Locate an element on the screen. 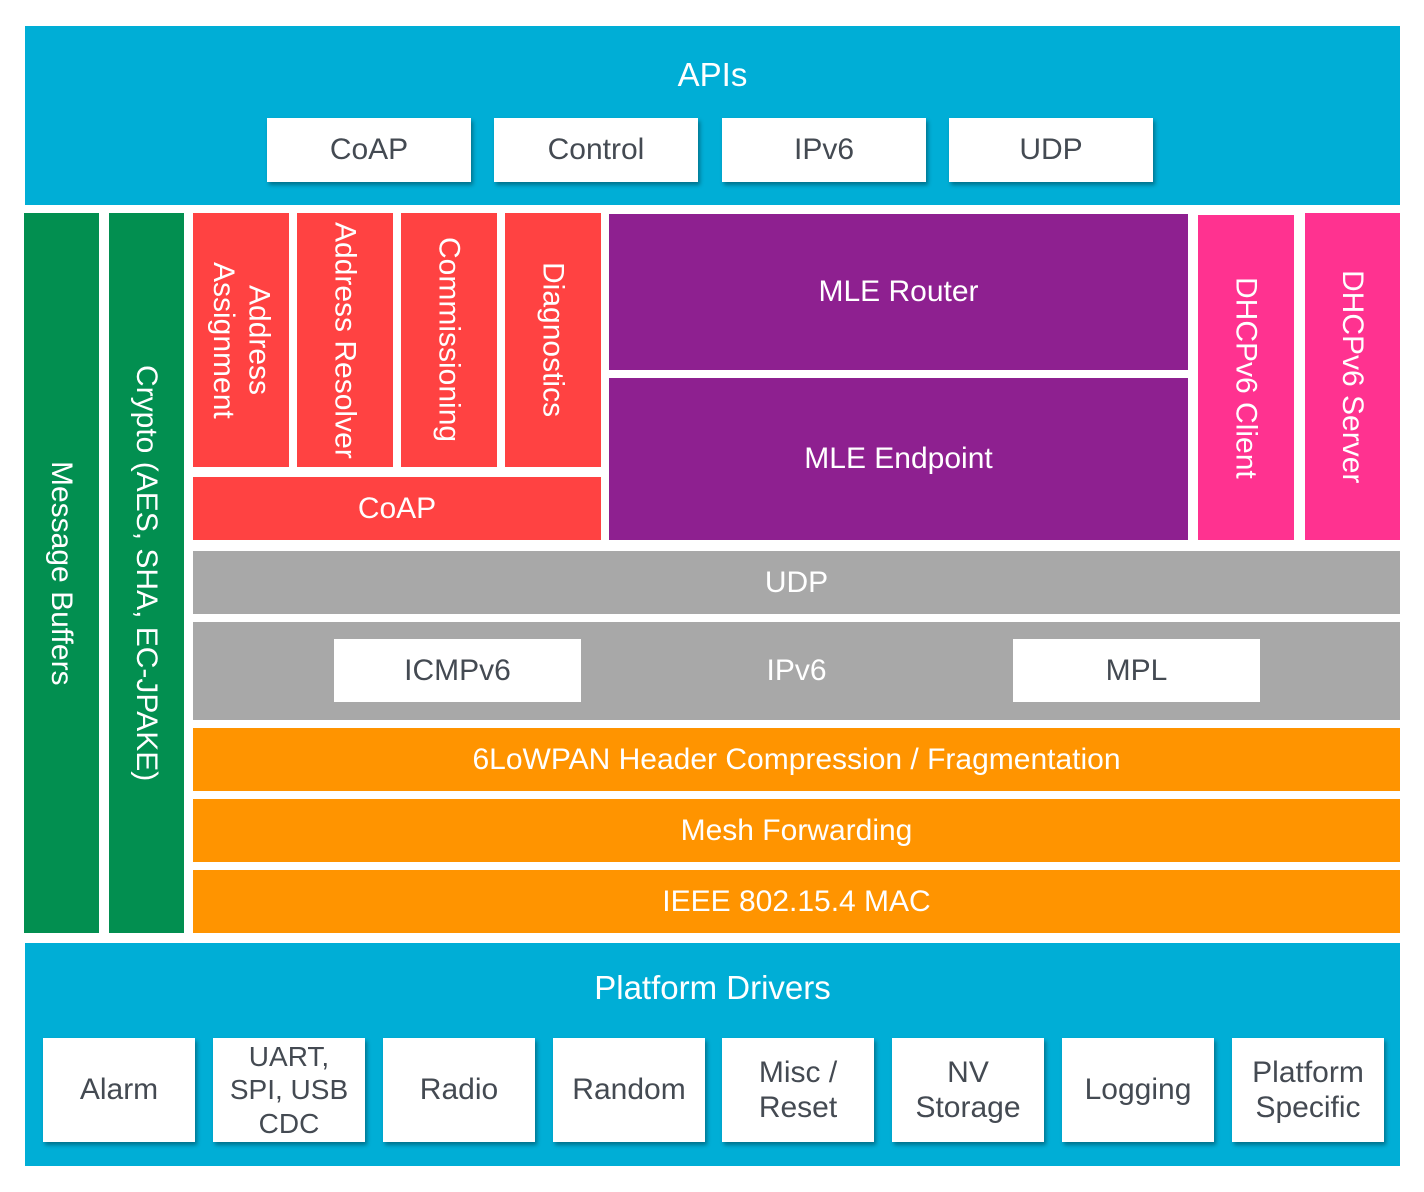 Image resolution: width=1424 pixels, height=1192 pixels. driver-logging: Logging is located at coordinates (1138, 1090).